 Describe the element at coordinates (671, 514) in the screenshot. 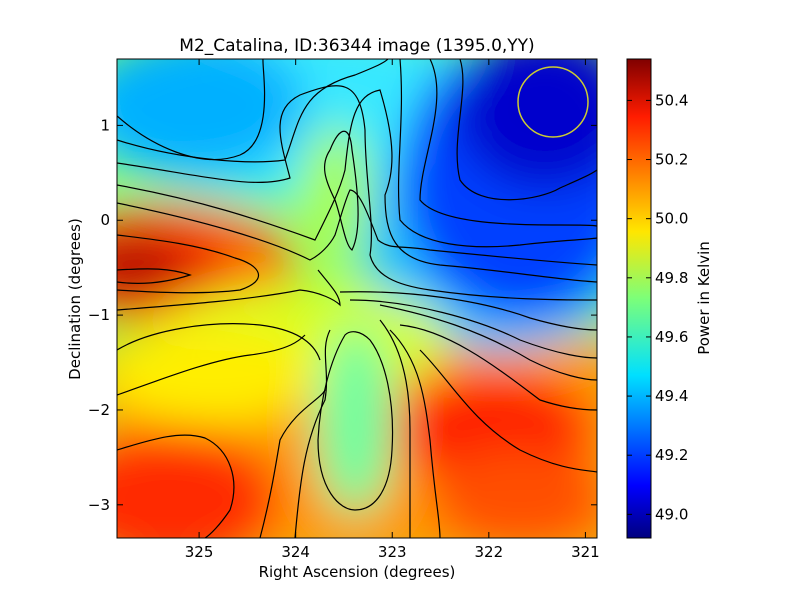

I see `colorbar-tick-label: 49.0` at that location.